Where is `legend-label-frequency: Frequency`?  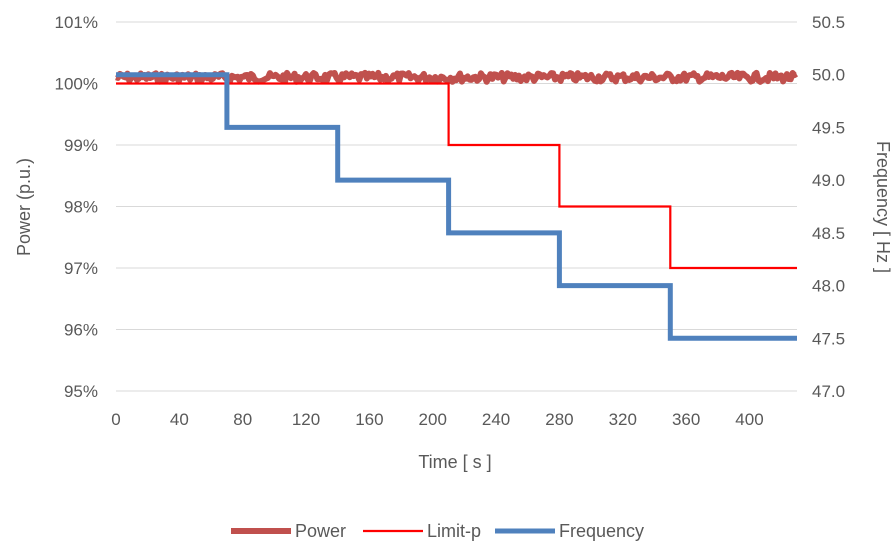 legend-label-frequency: Frequency is located at coordinates (601, 531).